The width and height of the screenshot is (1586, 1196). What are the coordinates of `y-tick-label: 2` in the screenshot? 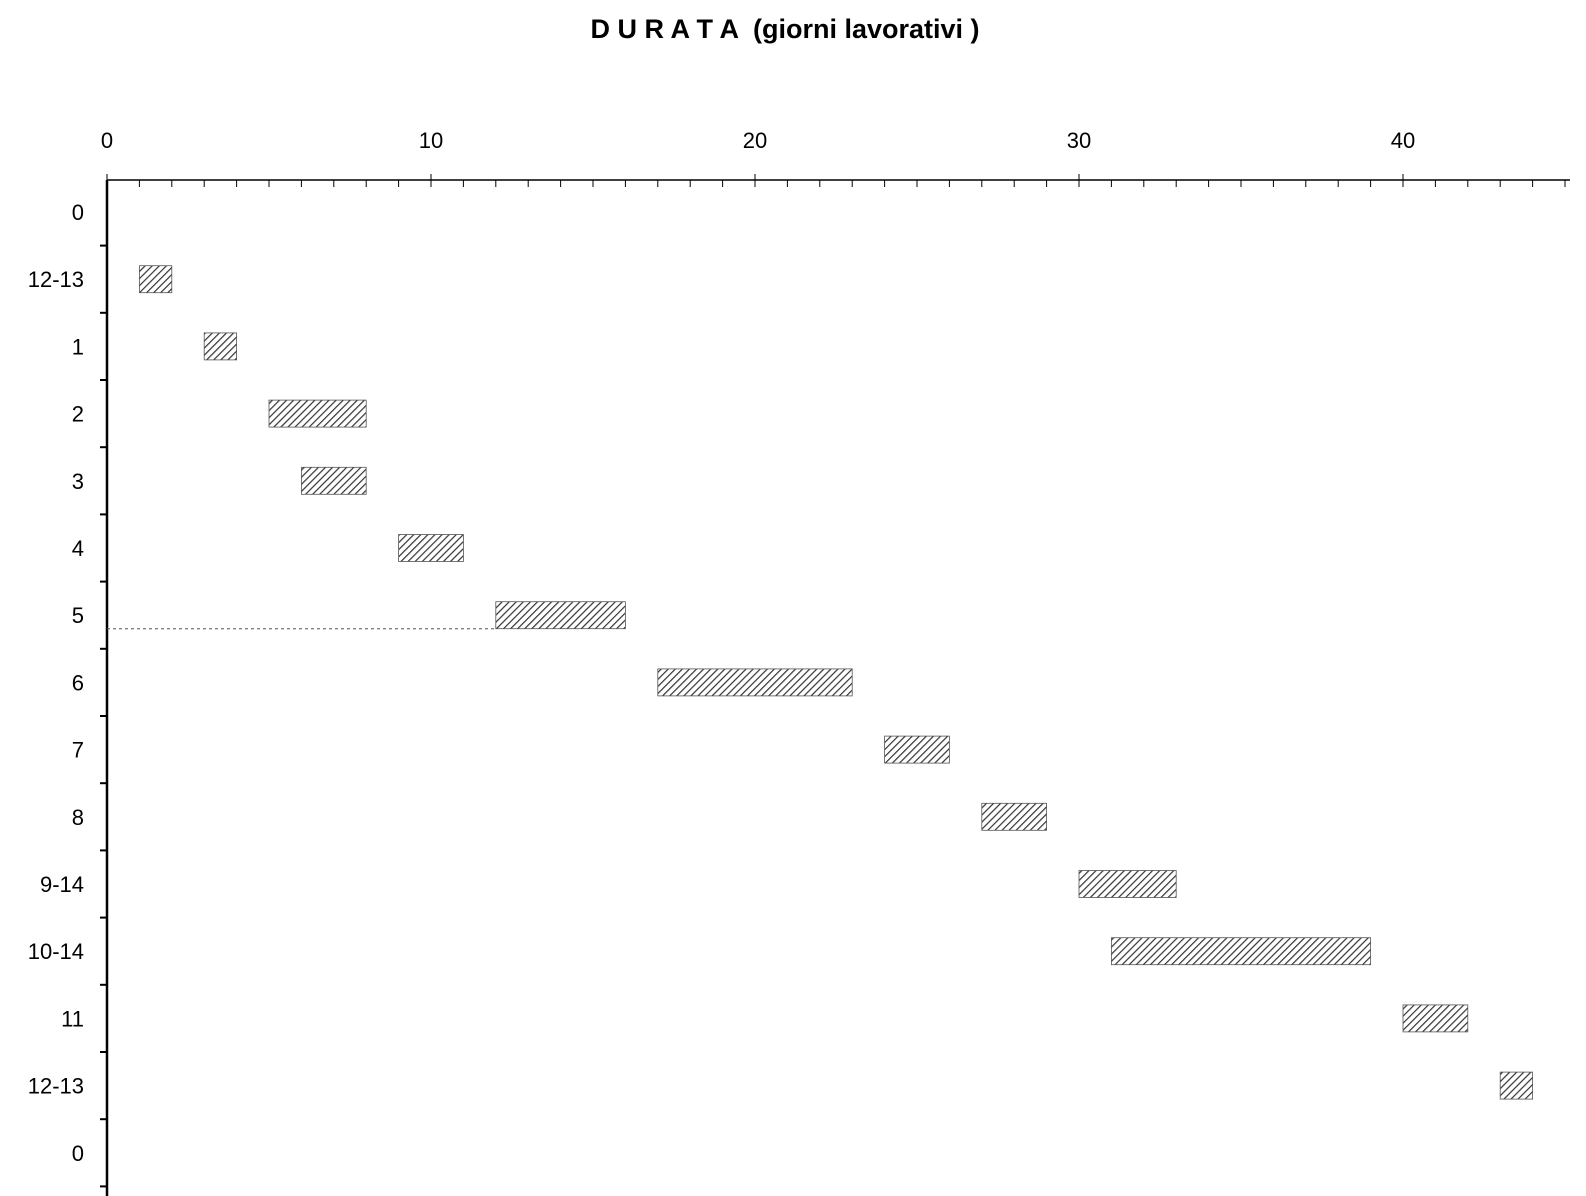 It's located at (78, 414).